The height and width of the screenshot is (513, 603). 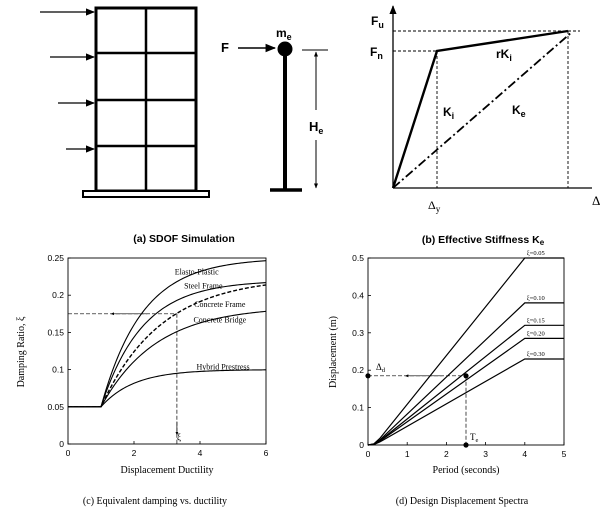 I want to click on c-series-hybrid-prestress, so click(x=167, y=388).